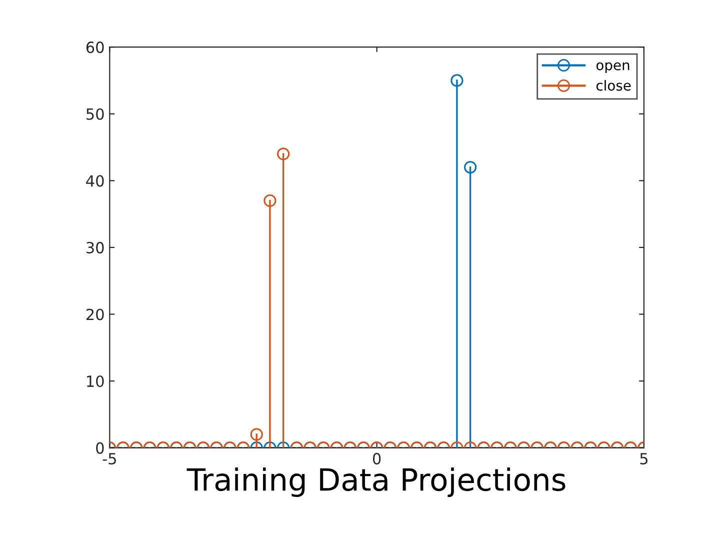 The height and width of the screenshot is (535, 703). I want to click on x-tick-label: 0, so click(376, 458).